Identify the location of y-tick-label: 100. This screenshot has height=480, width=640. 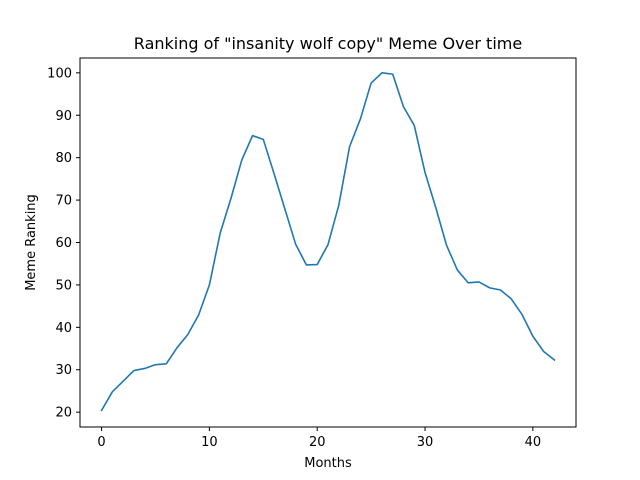
(59, 73).